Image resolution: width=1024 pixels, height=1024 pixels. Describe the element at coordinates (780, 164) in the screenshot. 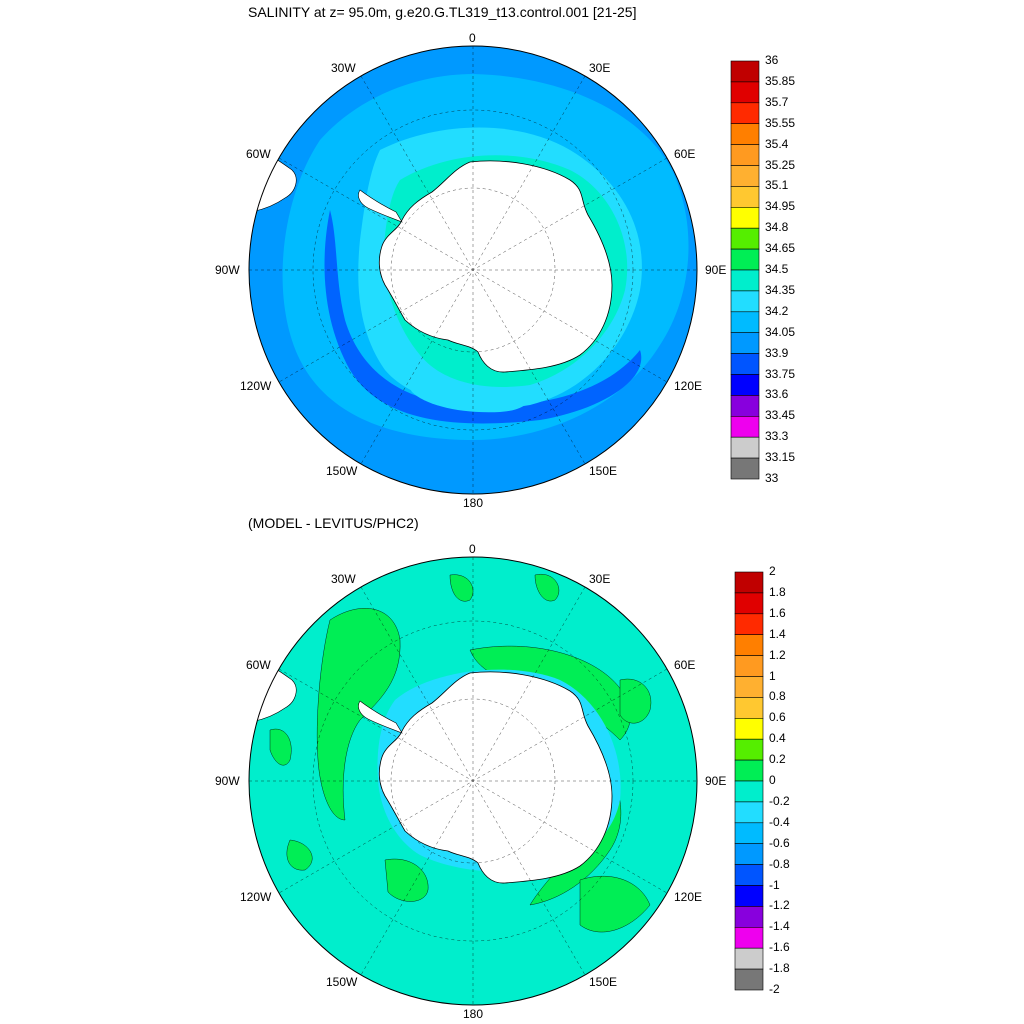

I see `top-colorbar-tick-label: 35.25` at that location.